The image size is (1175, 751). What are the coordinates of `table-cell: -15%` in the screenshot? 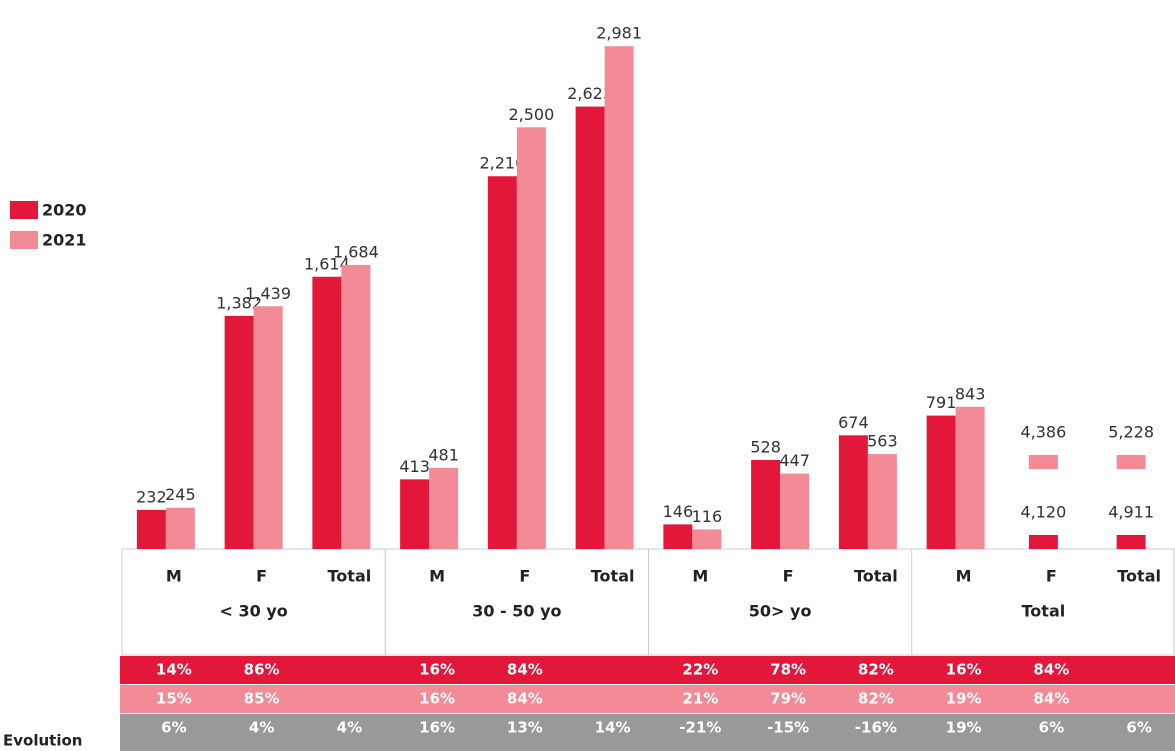 It's located at (788, 728).